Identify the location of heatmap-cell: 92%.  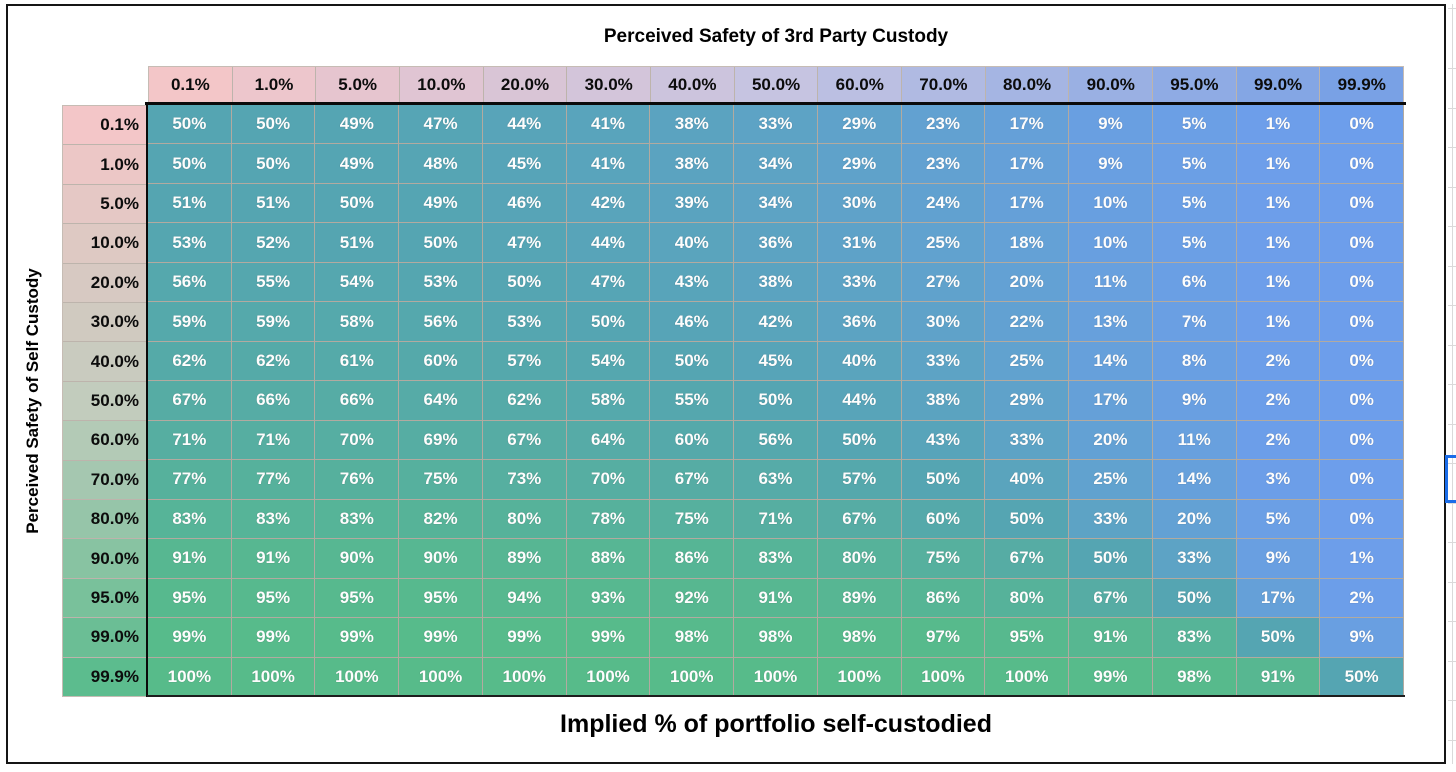
(692, 598).